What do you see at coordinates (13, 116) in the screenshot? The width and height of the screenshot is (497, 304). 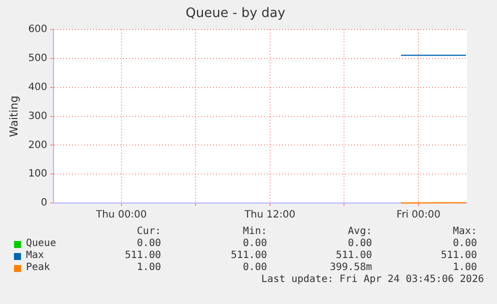 I see `y-axis-title: Waiting` at bounding box center [13, 116].